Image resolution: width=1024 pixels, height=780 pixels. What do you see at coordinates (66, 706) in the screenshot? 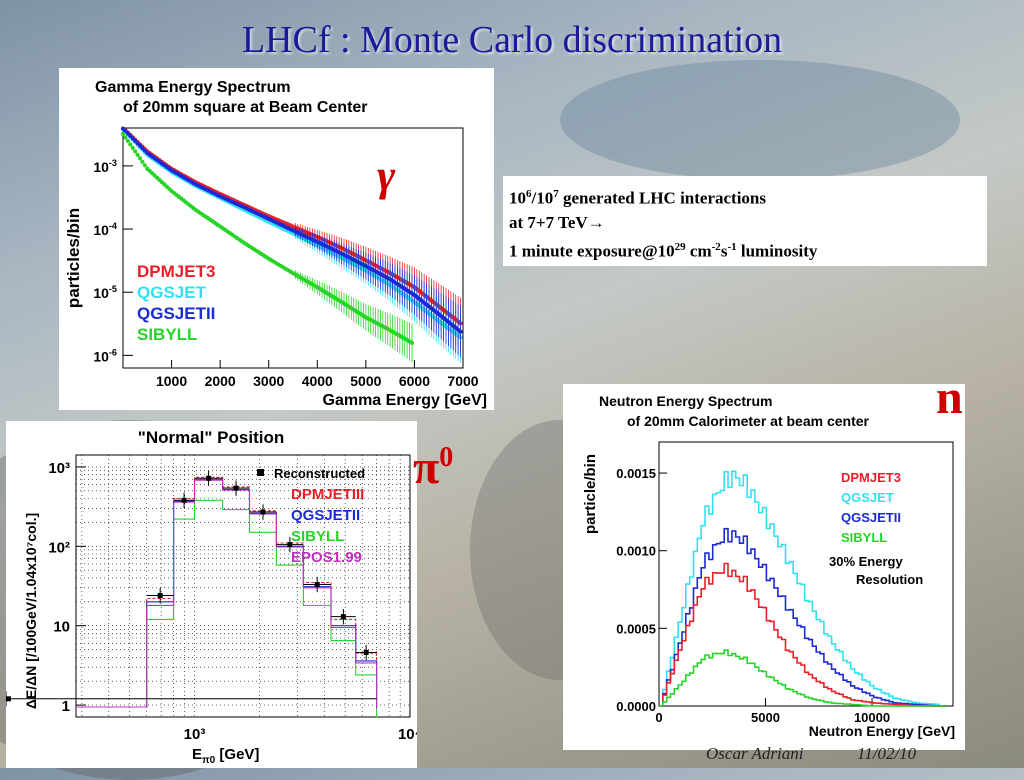
I see `pion-y-tick-label: 1` at bounding box center [66, 706].